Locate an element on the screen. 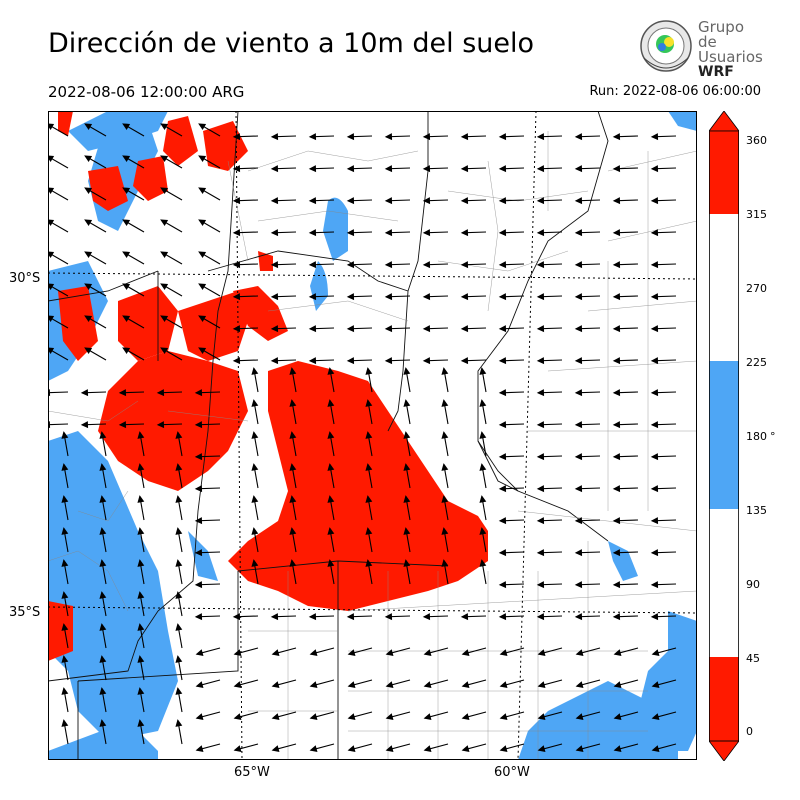 The height and width of the screenshot is (800, 800). logo-line-1: Grupo de is located at coordinates (721, 34).